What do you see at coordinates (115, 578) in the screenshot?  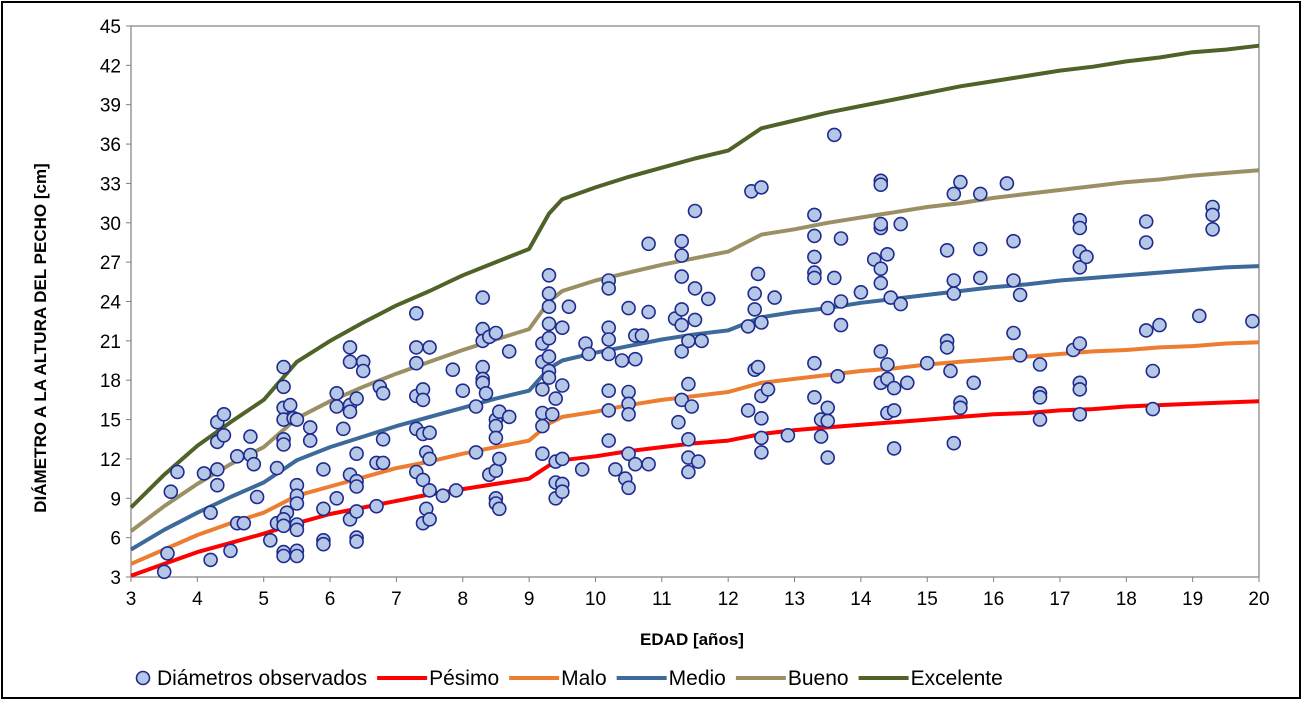 I see `y-tick-label: 3` at bounding box center [115, 578].